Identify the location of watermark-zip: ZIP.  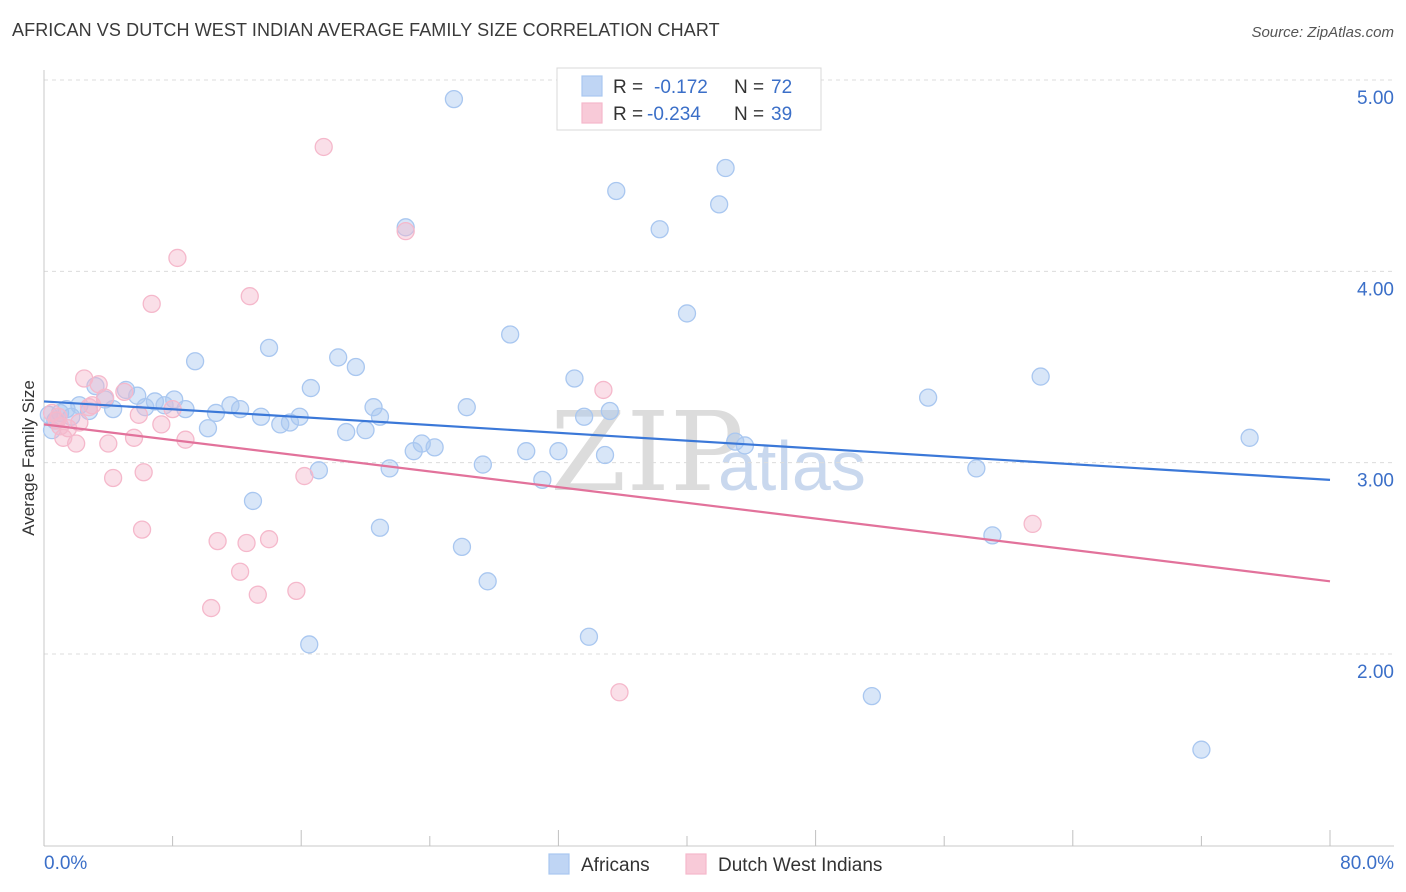
(647, 452).